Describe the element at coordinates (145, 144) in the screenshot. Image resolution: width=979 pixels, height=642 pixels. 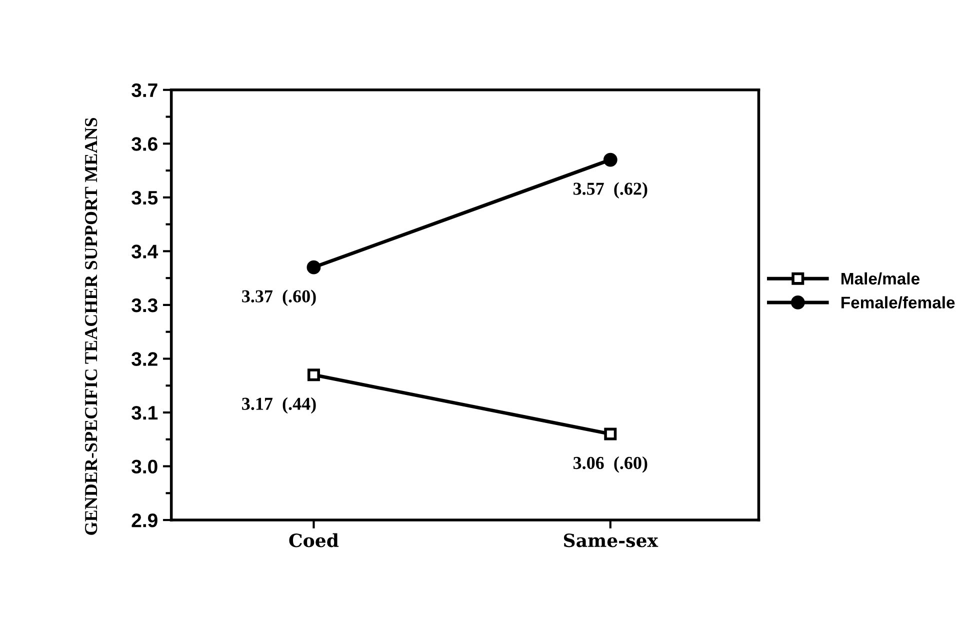
I see `y-tick-label: 3.6` at that location.